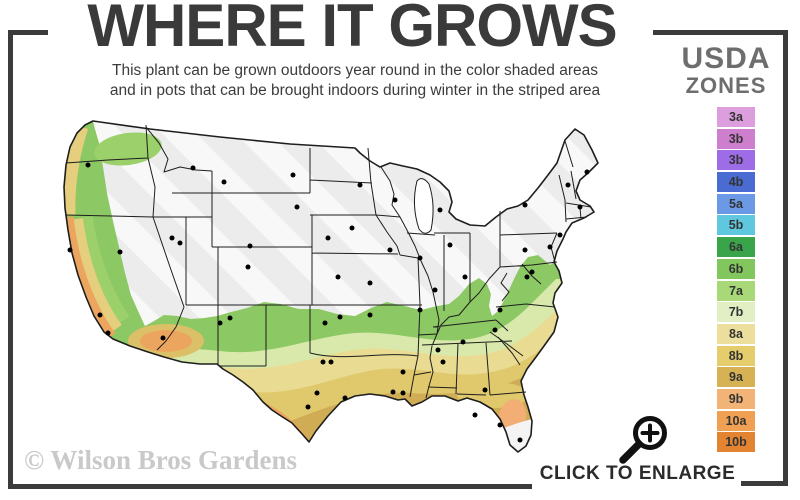 This screenshot has height=500, width=800. I want to click on frame-border-bottom-left, so click(270, 486).